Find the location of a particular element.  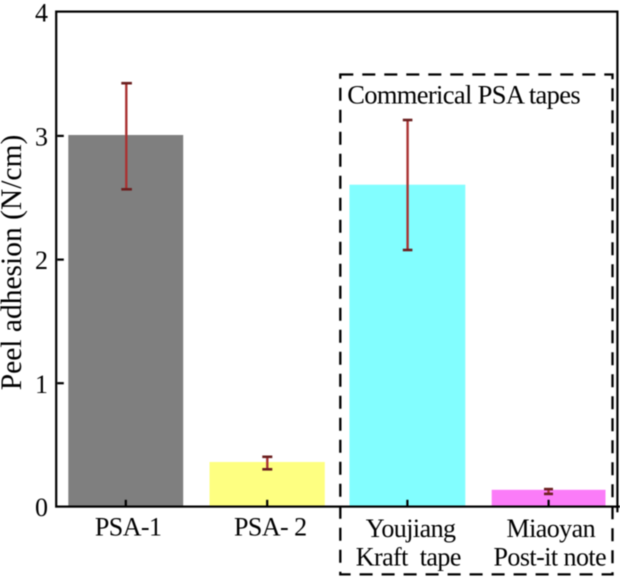

svg-text: 2 is located at coordinates (41, 260).